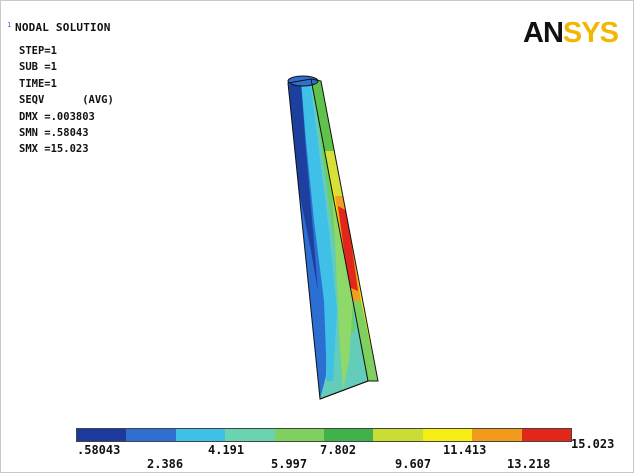  Describe the element at coordinates (319, 230) in the screenshot. I see `contour-cyan-band` at that location.